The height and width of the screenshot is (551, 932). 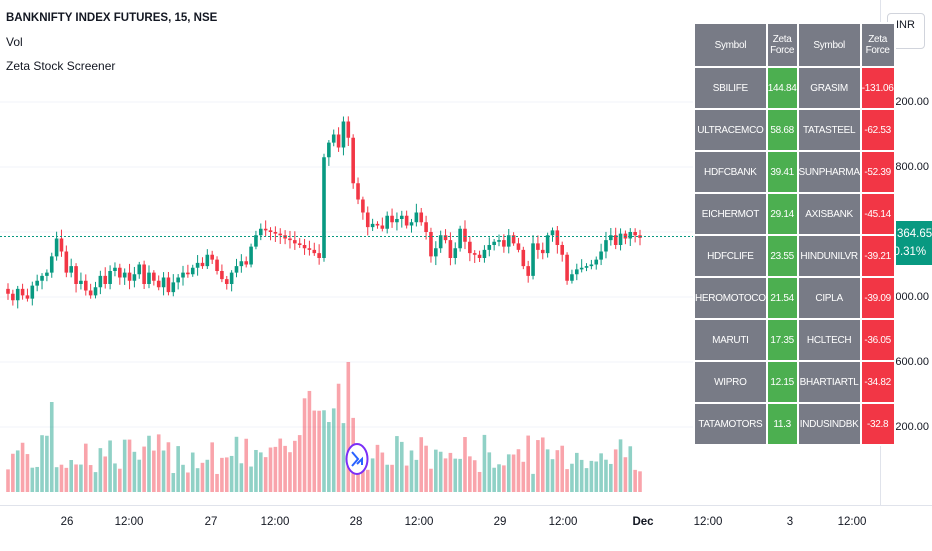 What do you see at coordinates (794, 256) in the screenshot?
I see `screener-row: HDFCLIFE 23.55 HINDUNILVR -39.21` at bounding box center [794, 256].